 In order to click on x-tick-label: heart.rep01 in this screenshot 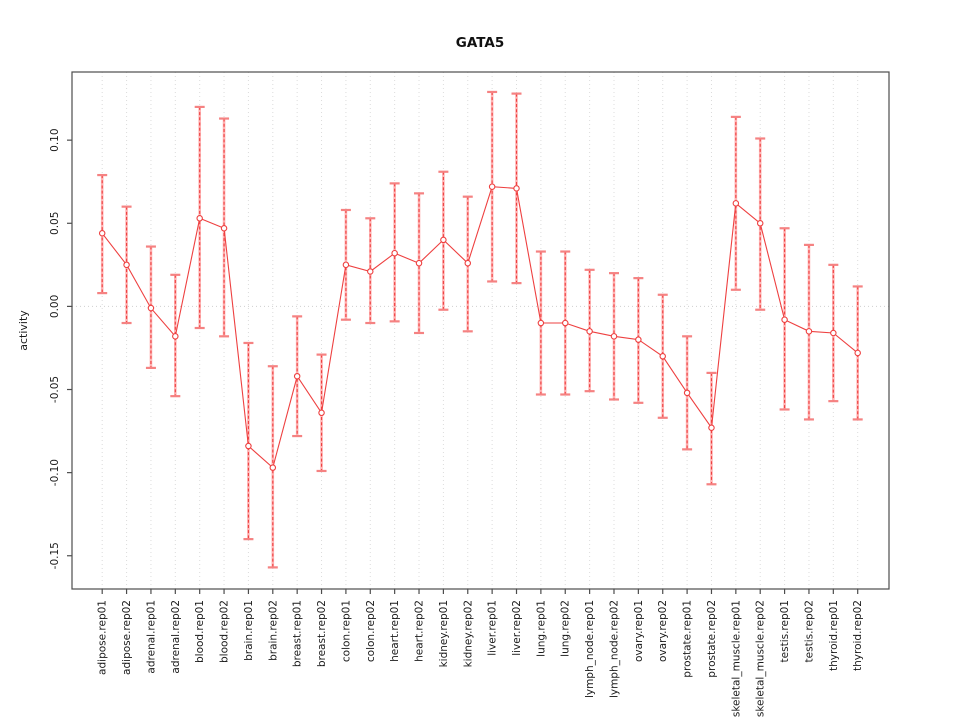, I will do `click(395, 631)`.